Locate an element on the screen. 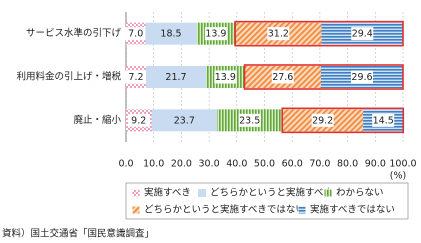  value-label: 7.2 is located at coordinates (135, 77).